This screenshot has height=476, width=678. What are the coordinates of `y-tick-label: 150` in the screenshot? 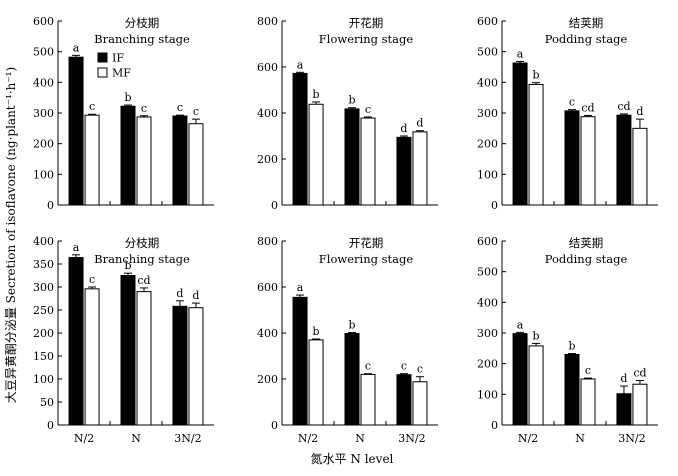 It's located at (43, 356).